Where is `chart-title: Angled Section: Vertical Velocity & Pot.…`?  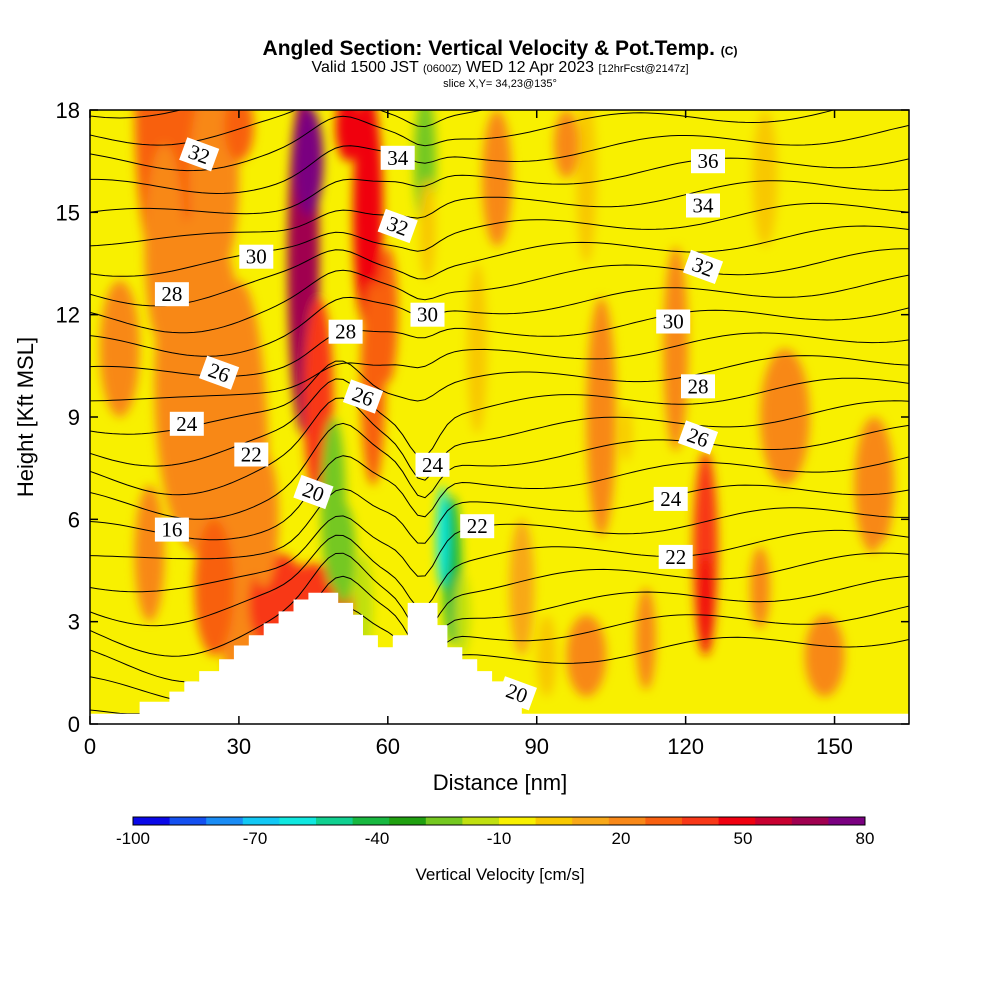
chart-title: Angled Section: Vertical Velocity & Pot.… is located at coordinates (500, 48).